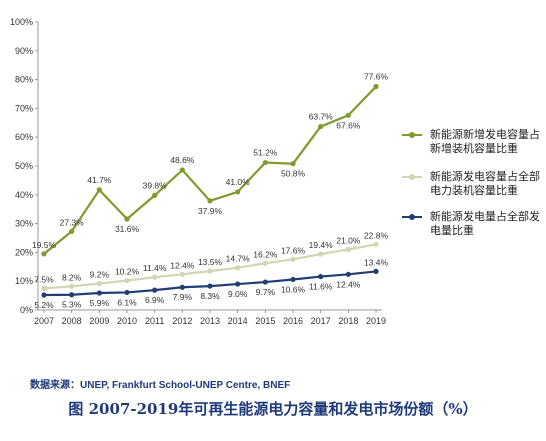  Describe the element at coordinates (24, 108) in the screenshot. I see `y-tick-label: 70%` at that location.